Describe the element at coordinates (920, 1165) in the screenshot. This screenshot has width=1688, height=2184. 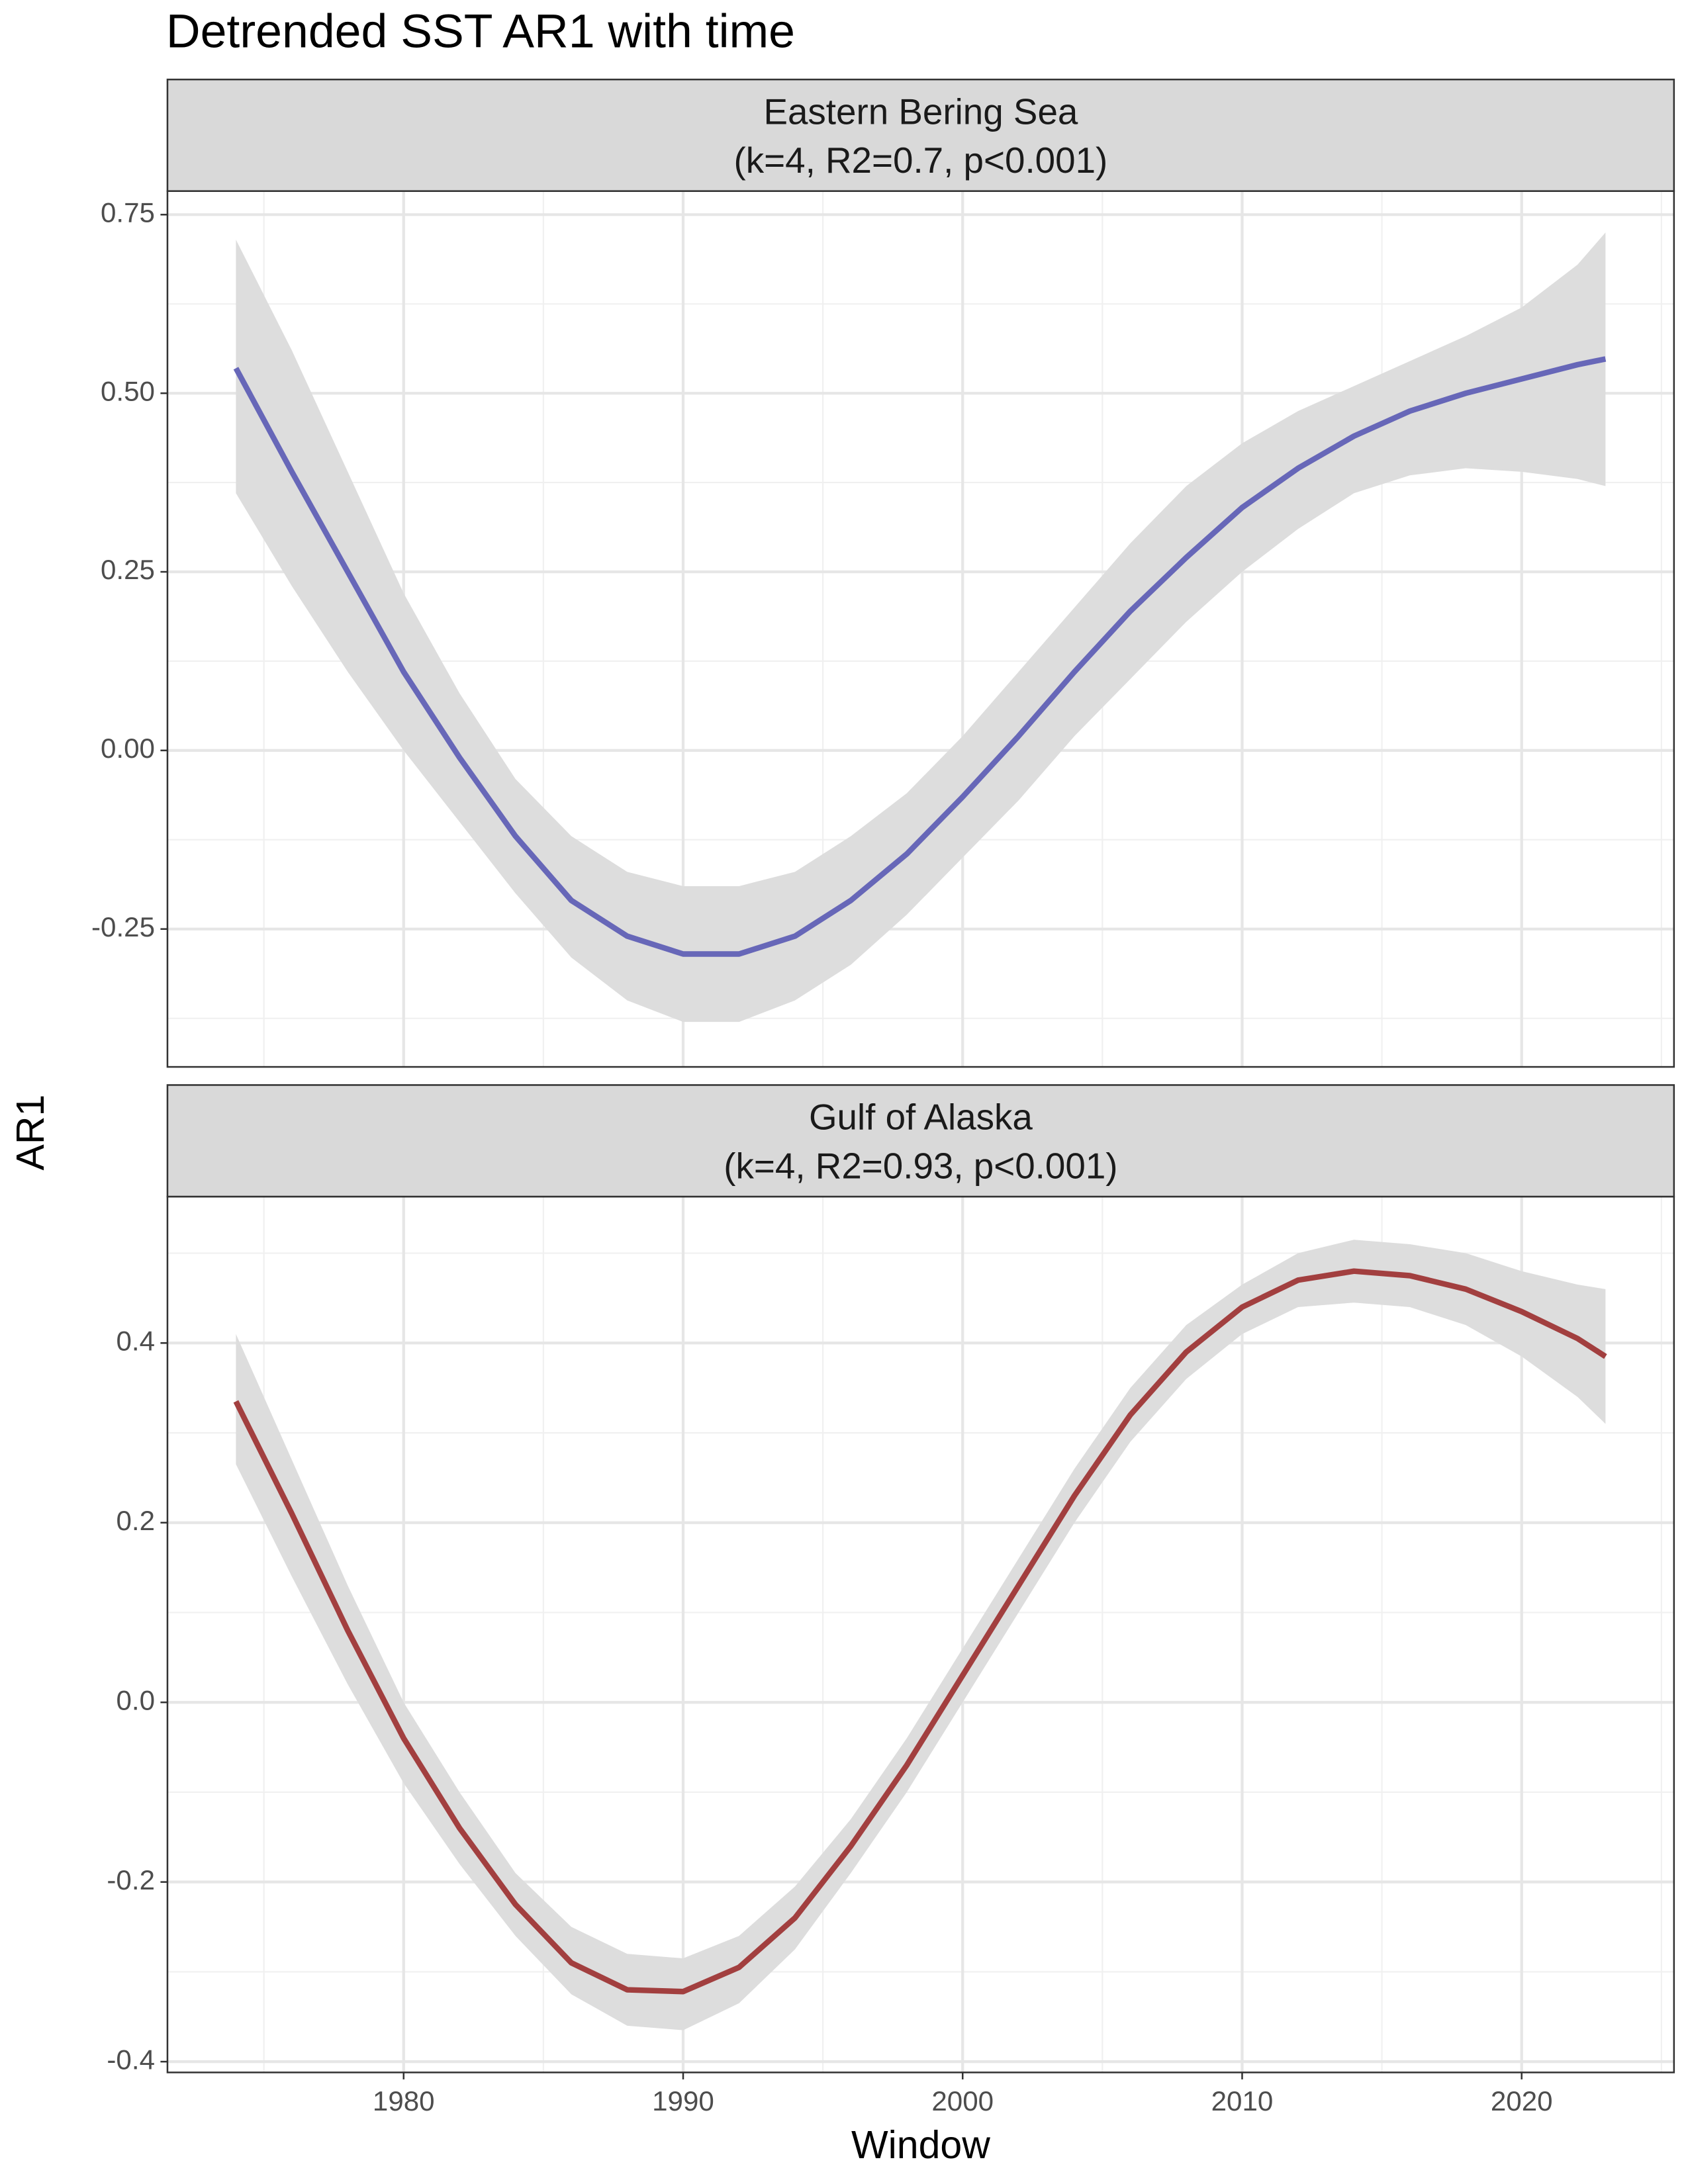
I see `strip-title: (k=4, R2=0.93, p<0.001)` at that location.